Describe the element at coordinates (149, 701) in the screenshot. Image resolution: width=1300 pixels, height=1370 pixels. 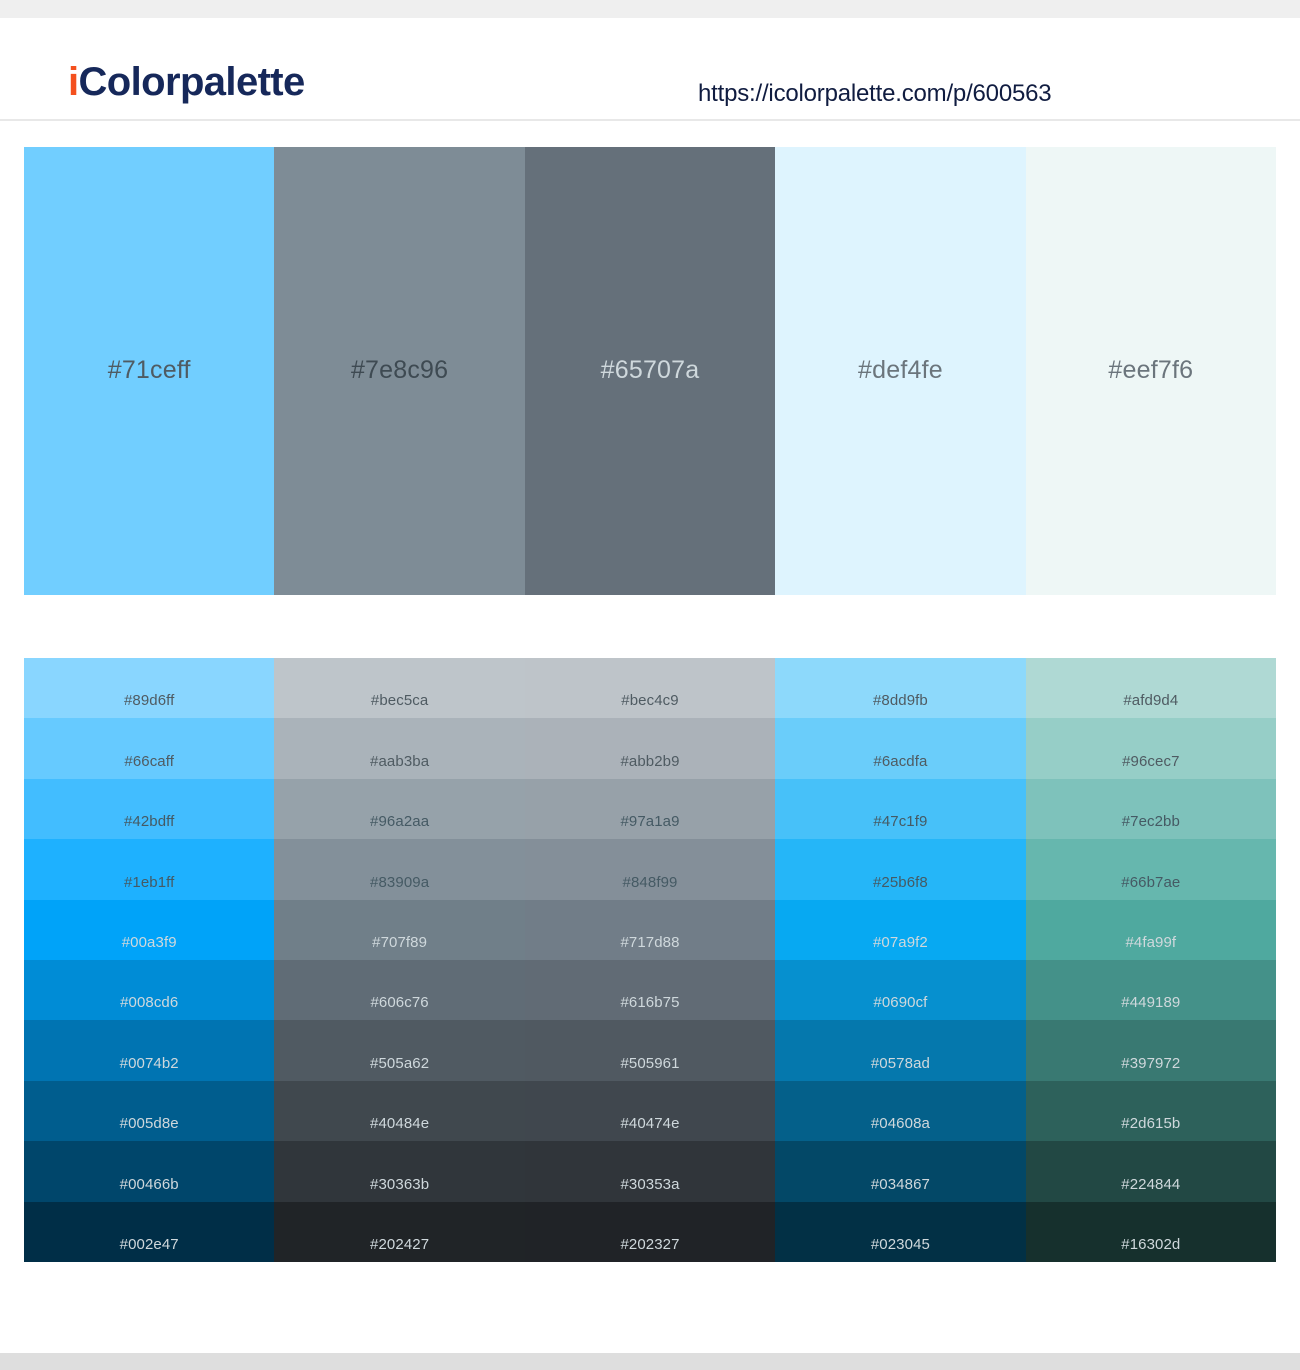
I see `shade-cell-label: #89d6ff` at that location.